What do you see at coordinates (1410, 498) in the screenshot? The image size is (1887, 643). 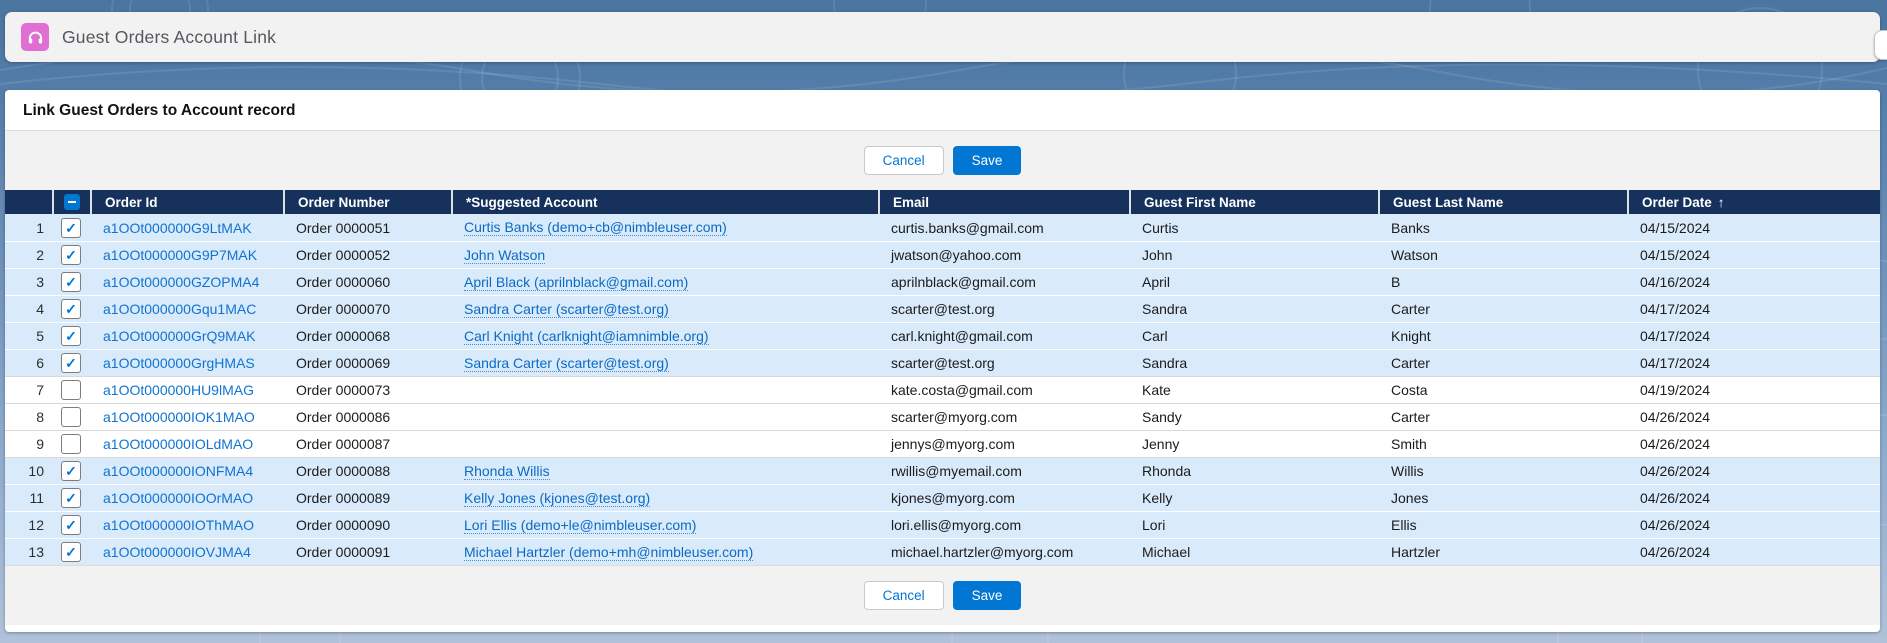 I see `guest-last-name-cell: Jones` at bounding box center [1410, 498].